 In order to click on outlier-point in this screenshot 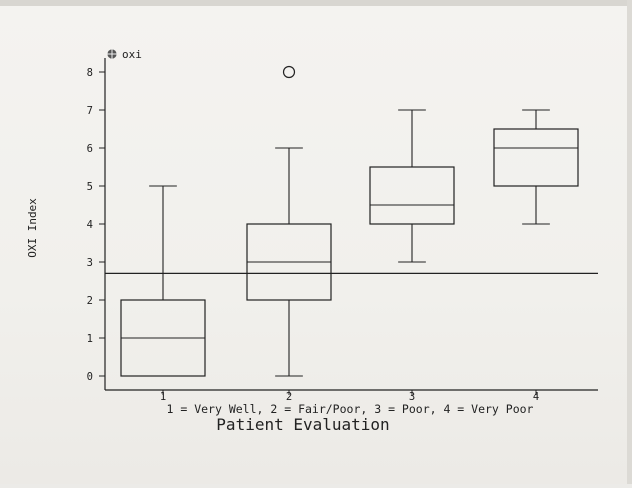, I will do `click(289, 72)`.